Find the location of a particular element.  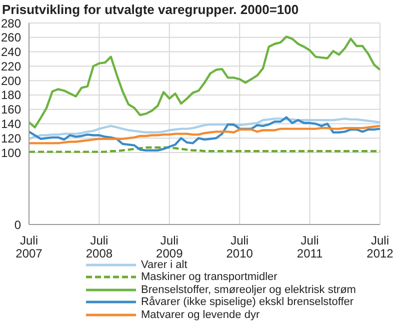

x-tick-label: Juli 2007 is located at coordinates (29, 247).